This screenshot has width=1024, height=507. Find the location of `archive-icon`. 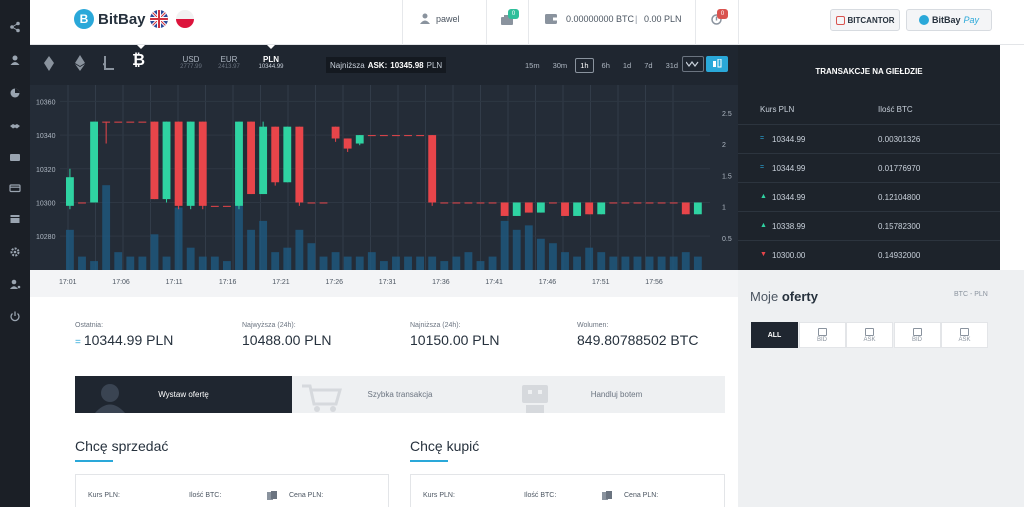

archive-icon is located at coordinates (15, 219).